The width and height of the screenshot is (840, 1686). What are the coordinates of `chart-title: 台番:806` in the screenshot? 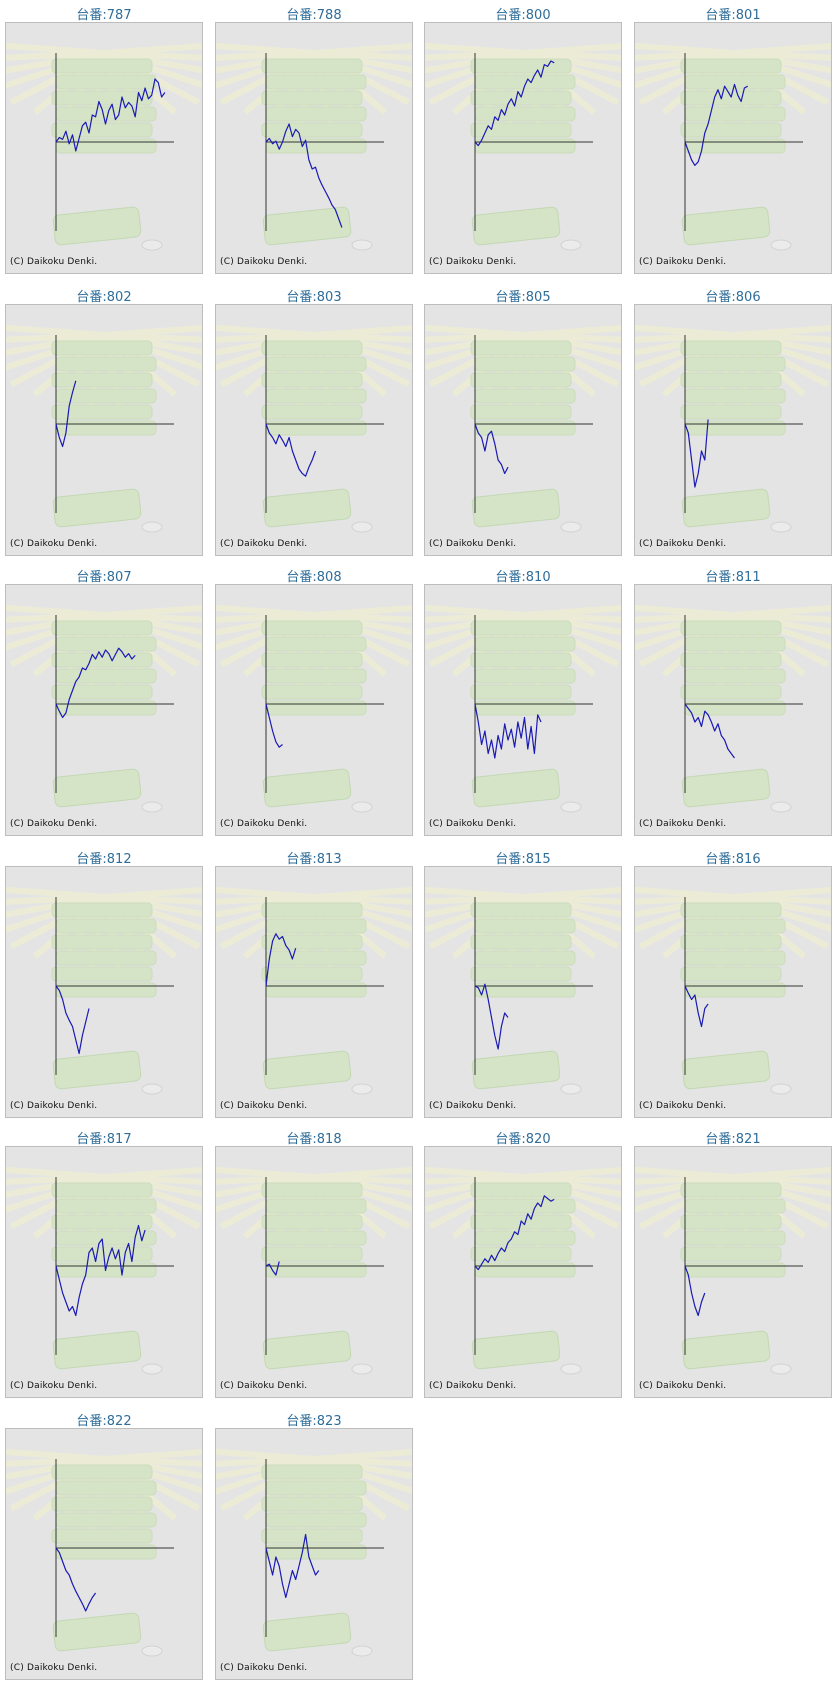 It's located at (733, 297).